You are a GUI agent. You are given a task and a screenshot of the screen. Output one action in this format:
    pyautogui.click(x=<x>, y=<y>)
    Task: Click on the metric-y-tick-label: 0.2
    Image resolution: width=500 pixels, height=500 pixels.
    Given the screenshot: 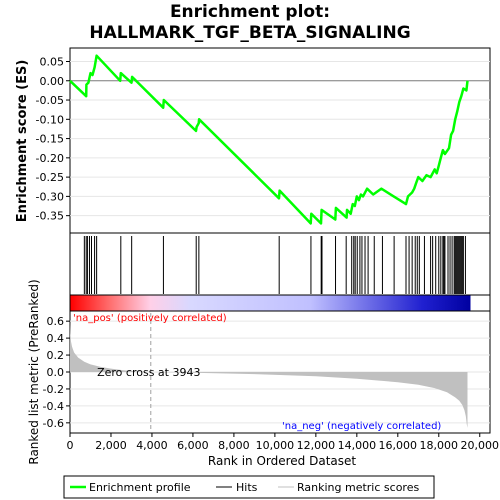 What is the action you would take?
    pyautogui.click(x=56, y=355)
    